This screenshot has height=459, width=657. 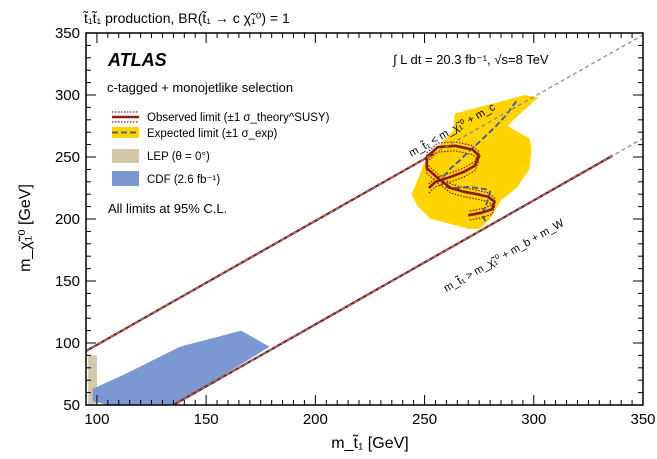 What do you see at coordinates (460, 180) in the screenshot?
I see `observed-limit-line` at bounding box center [460, 180].